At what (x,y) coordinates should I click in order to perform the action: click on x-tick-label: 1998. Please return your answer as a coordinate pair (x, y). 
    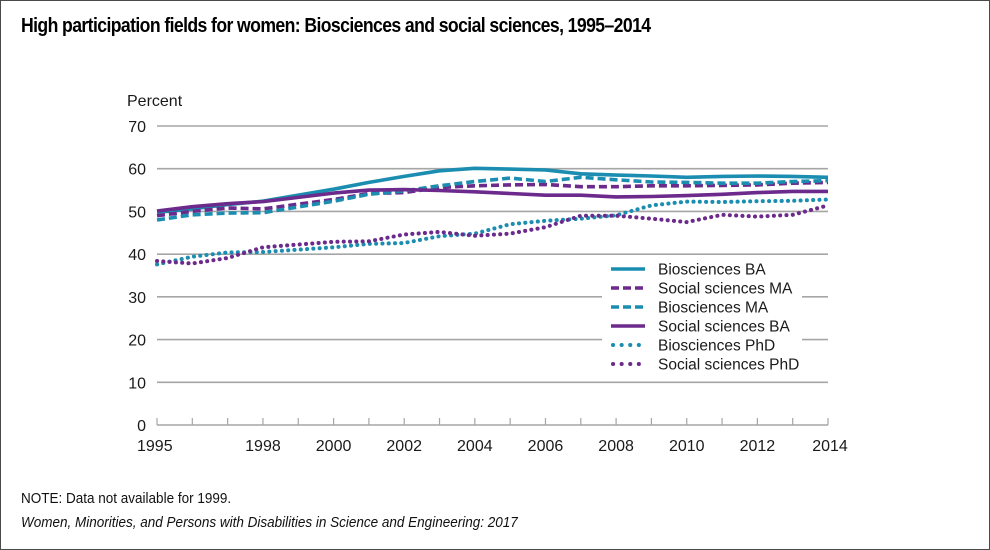
    Looking at the image, I should click on (263, 446).